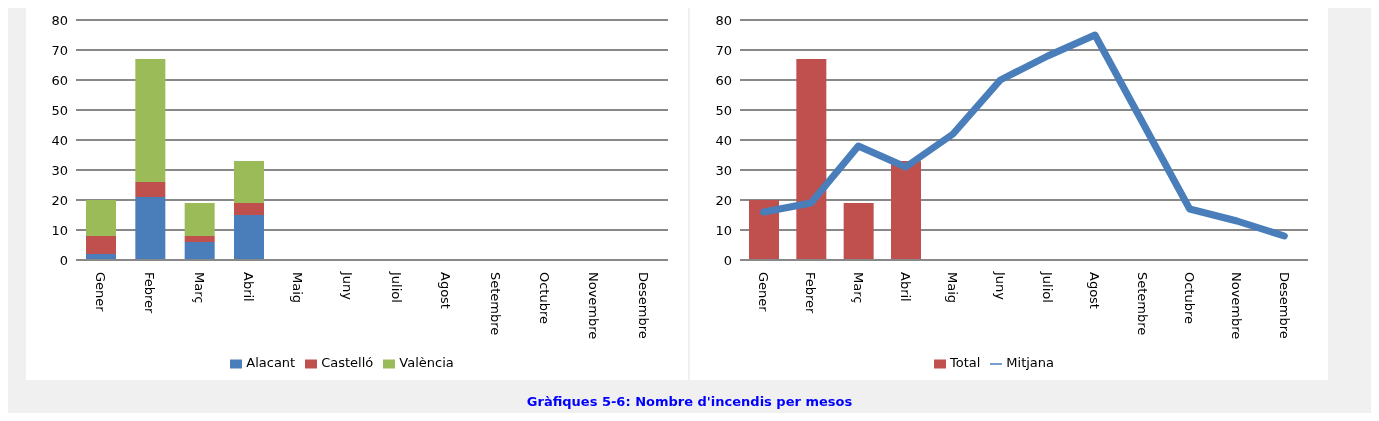  I want to click on legend-label: Mitjana, so click(1030, 362).